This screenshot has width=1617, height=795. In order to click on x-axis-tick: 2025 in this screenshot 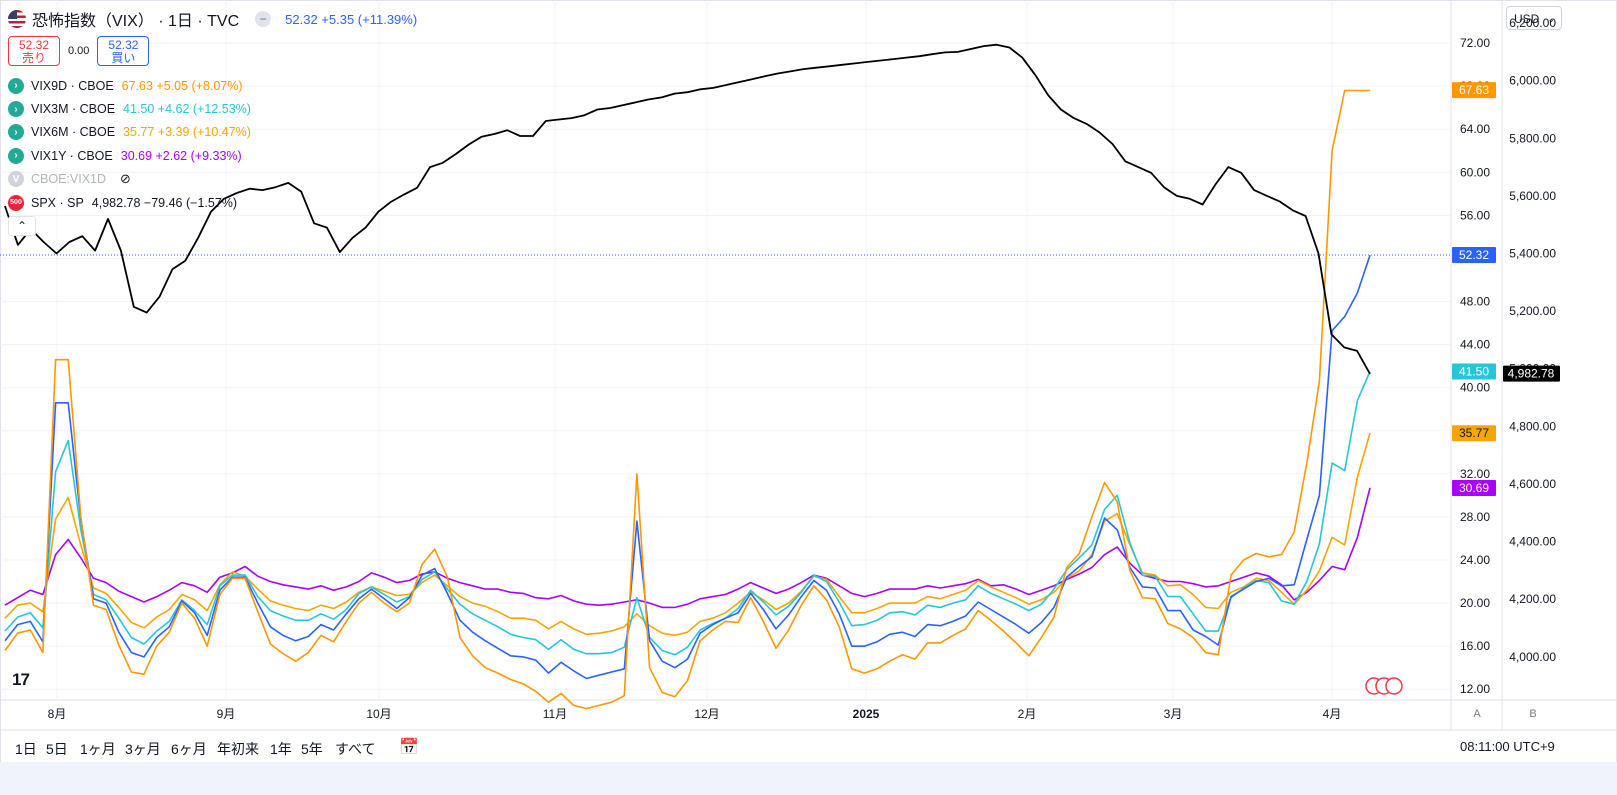, I will do `click(866, 714)`.